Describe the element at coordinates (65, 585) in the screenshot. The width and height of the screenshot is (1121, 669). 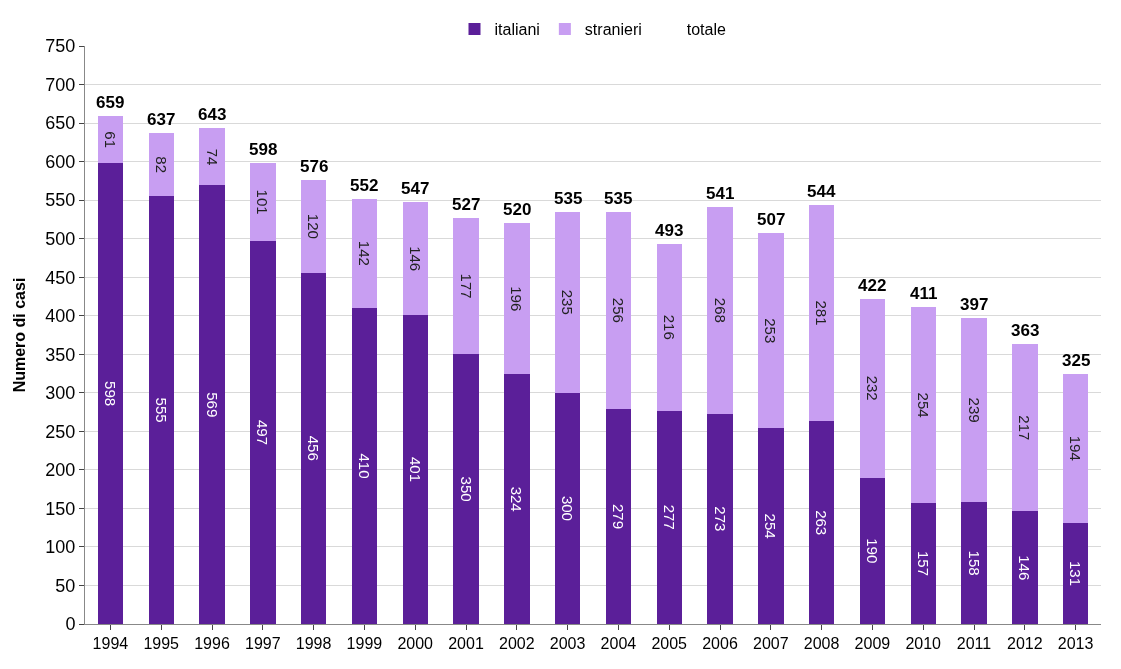
I see `y-tick-label: 50` at that location.